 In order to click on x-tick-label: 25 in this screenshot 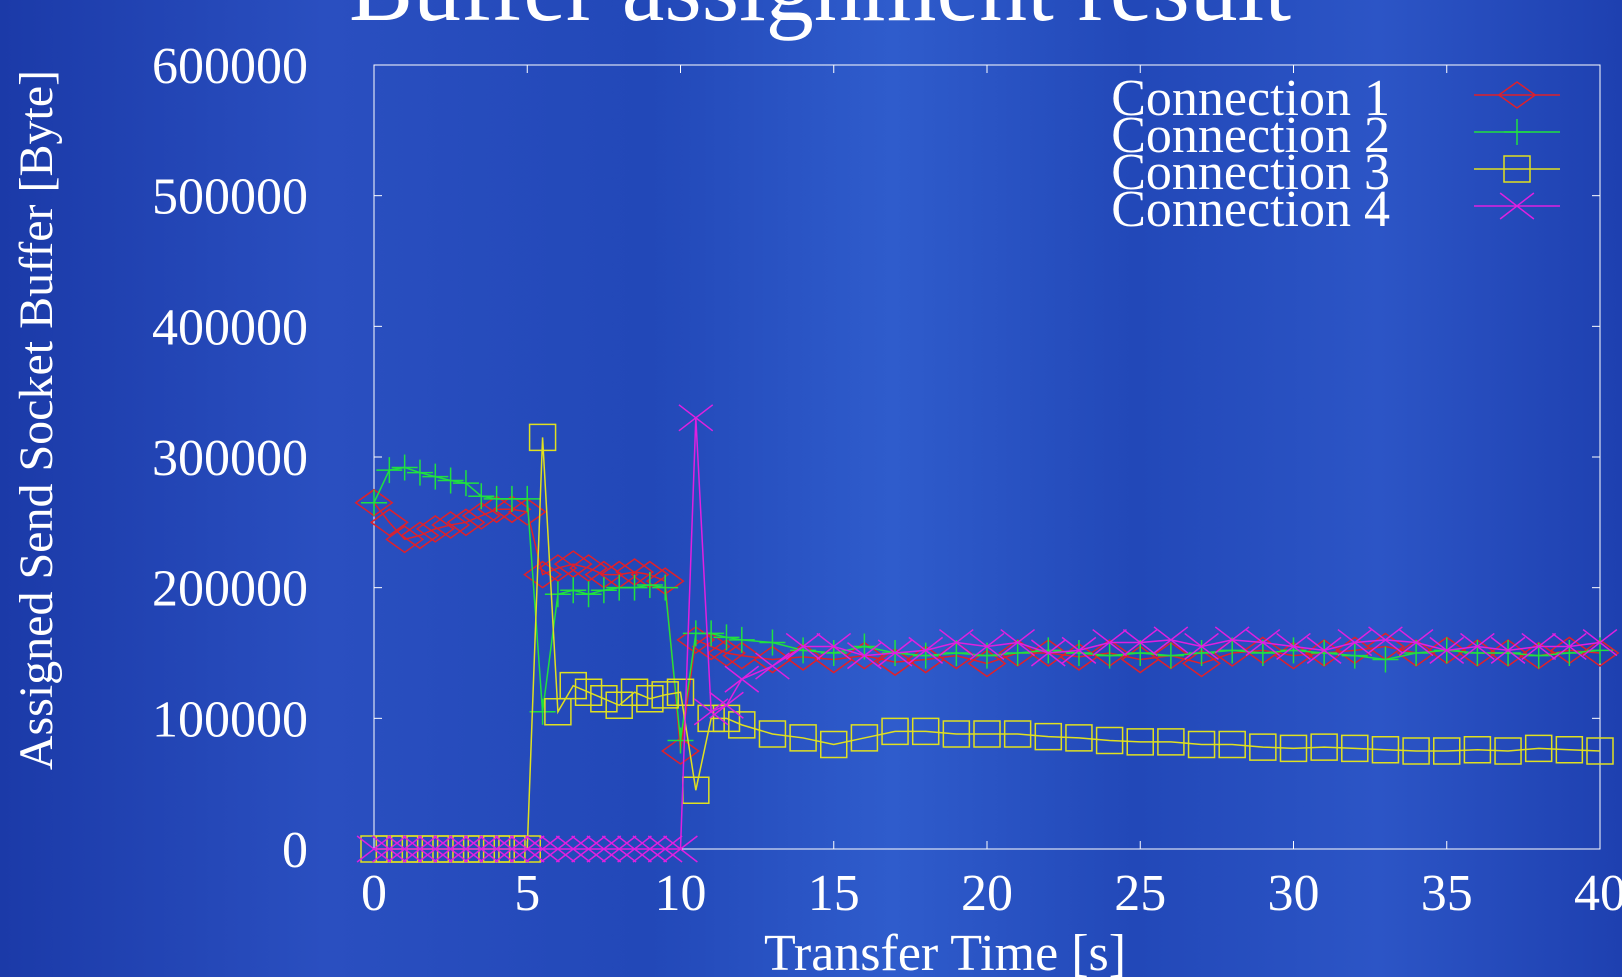, I will do `click(1140, 893)`.